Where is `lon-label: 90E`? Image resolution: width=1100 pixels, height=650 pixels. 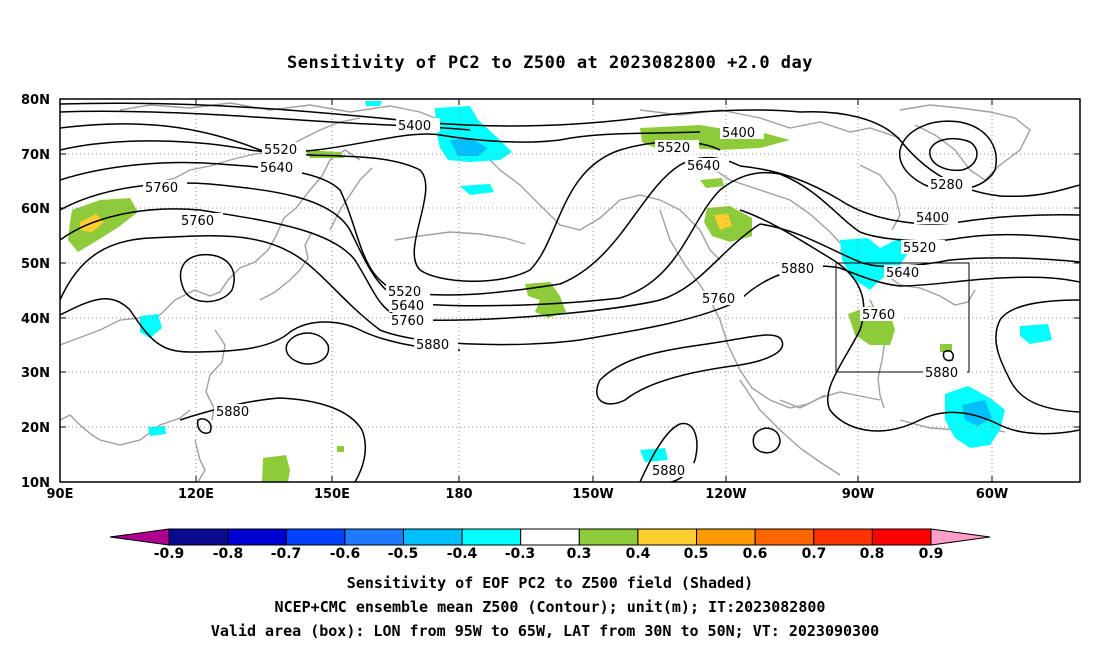 lon-label: 90E is located at coordinates (60, 494).